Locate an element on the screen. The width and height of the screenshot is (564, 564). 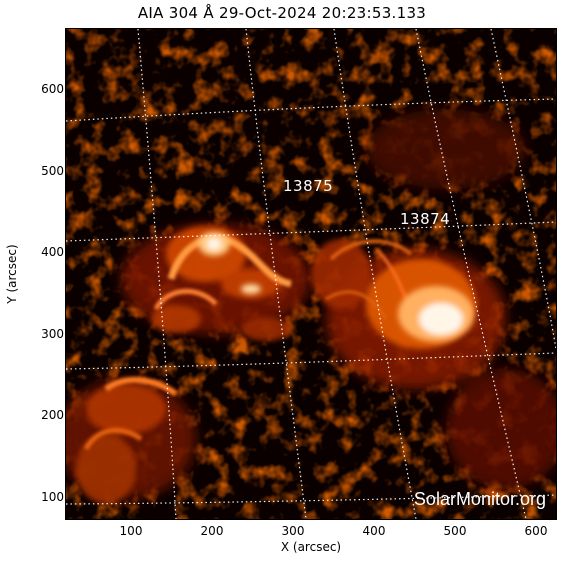
y-tick-label: 400 is located at coordinates (52, 252).